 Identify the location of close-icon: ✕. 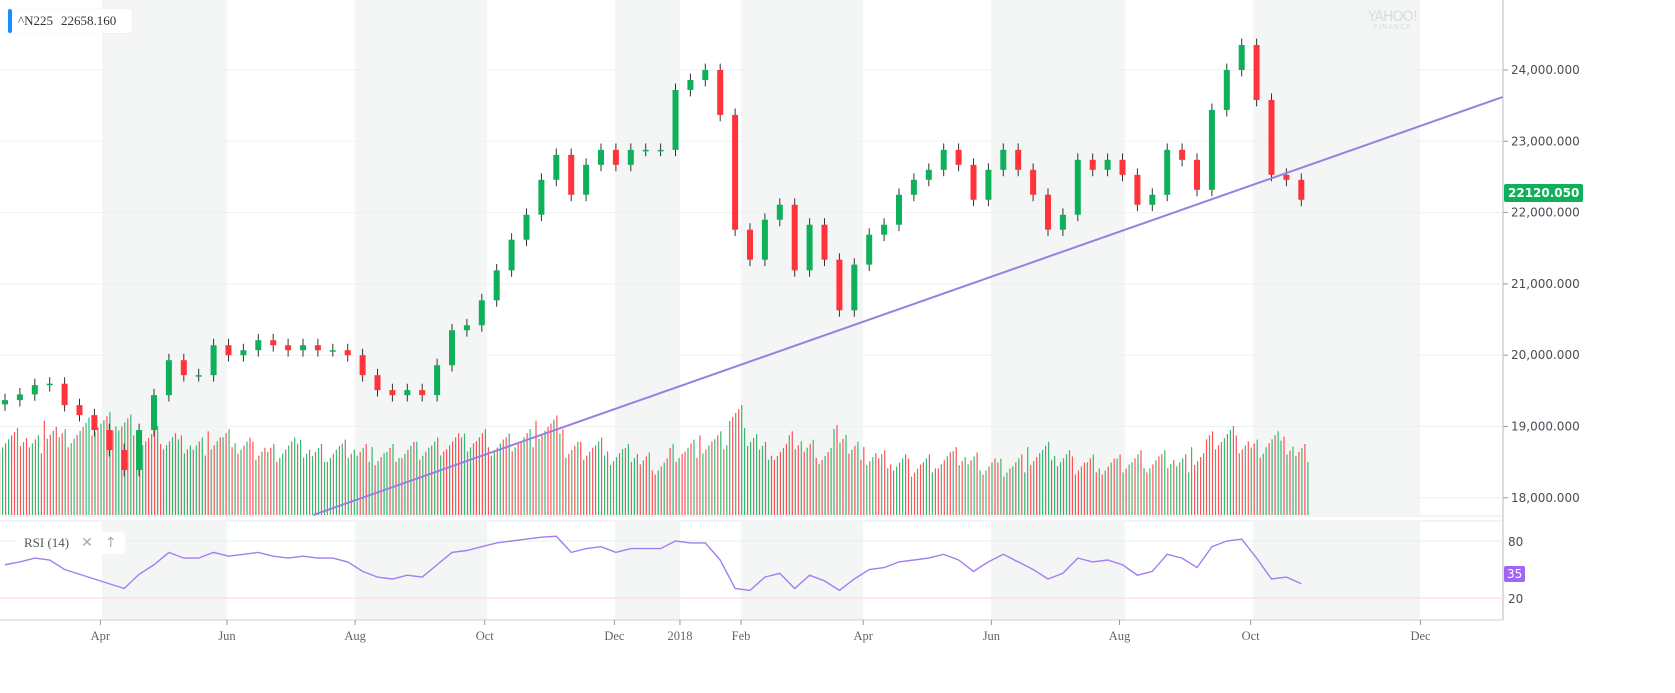
(87, 543).